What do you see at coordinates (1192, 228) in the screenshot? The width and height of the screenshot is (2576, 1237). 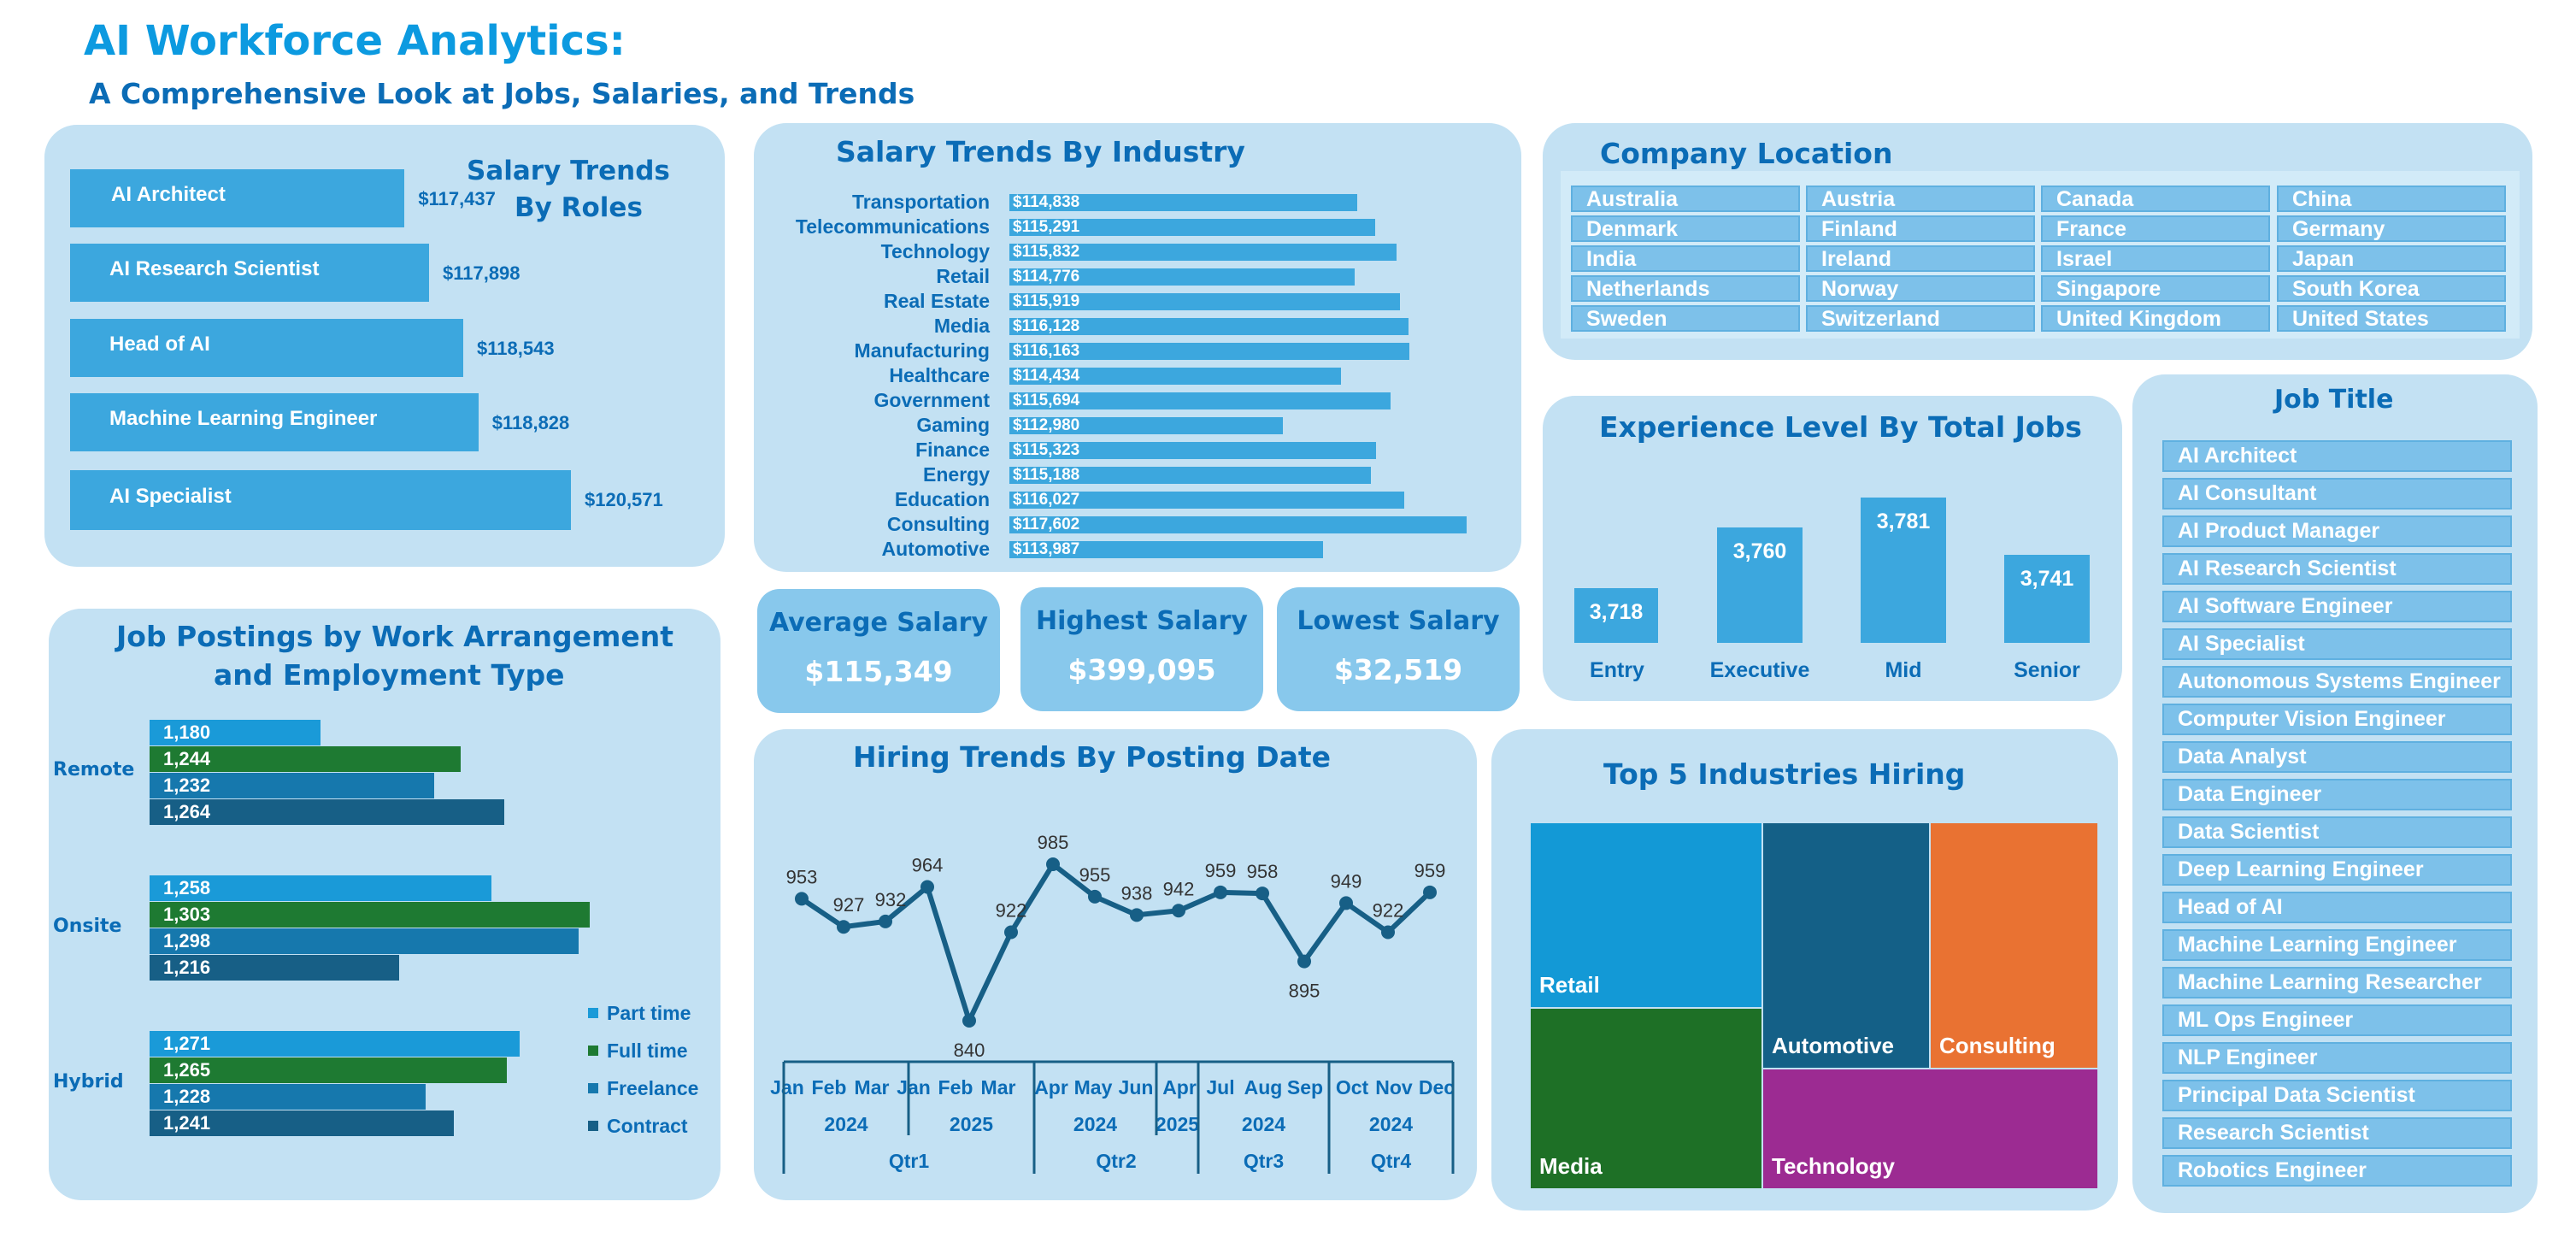 I see `industry-bar: $115,291` at bounding box center [1192, 228].